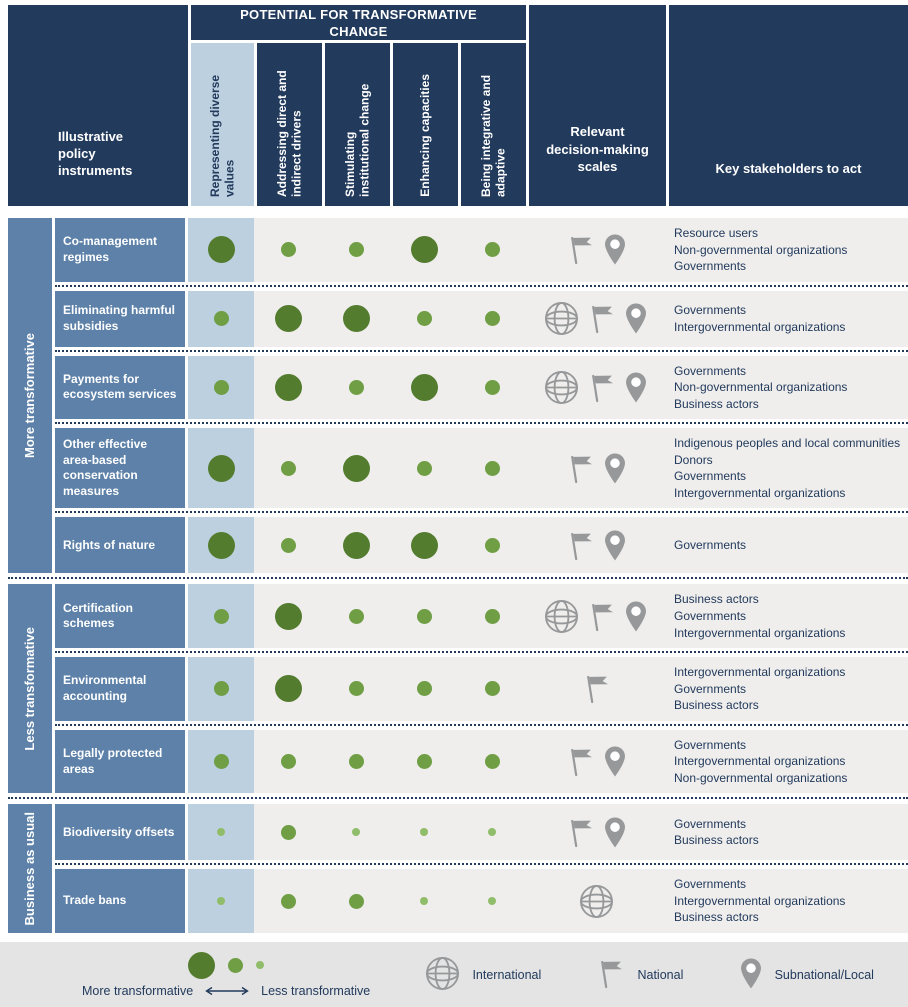 The width and height of the screenshot is (908, 1007). Describe the element at coordinates (356, 124) in the screenshot. I see `criterion-header-stimulating-institutional-change: Stimulating institutional change` at that location.